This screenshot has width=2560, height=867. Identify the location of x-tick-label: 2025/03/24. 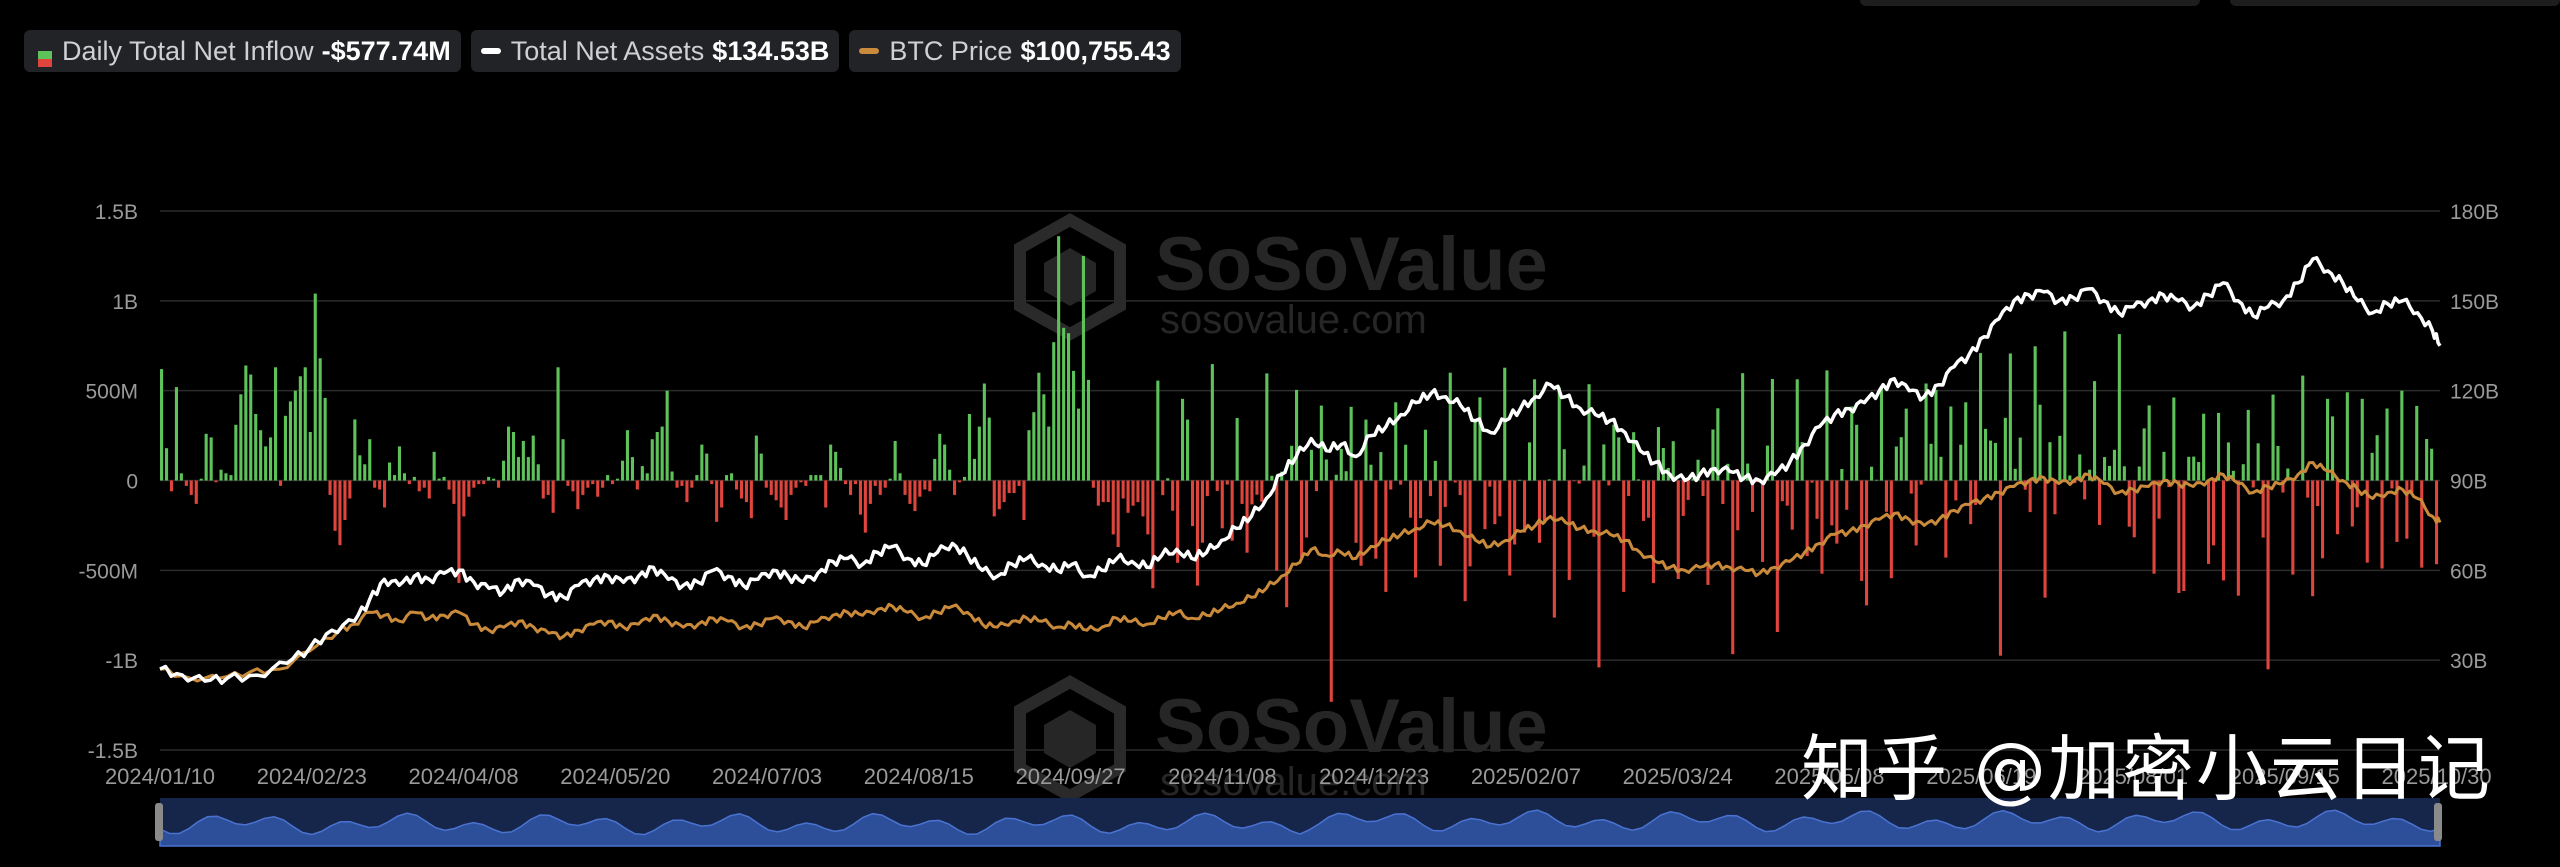
(1678, 776).